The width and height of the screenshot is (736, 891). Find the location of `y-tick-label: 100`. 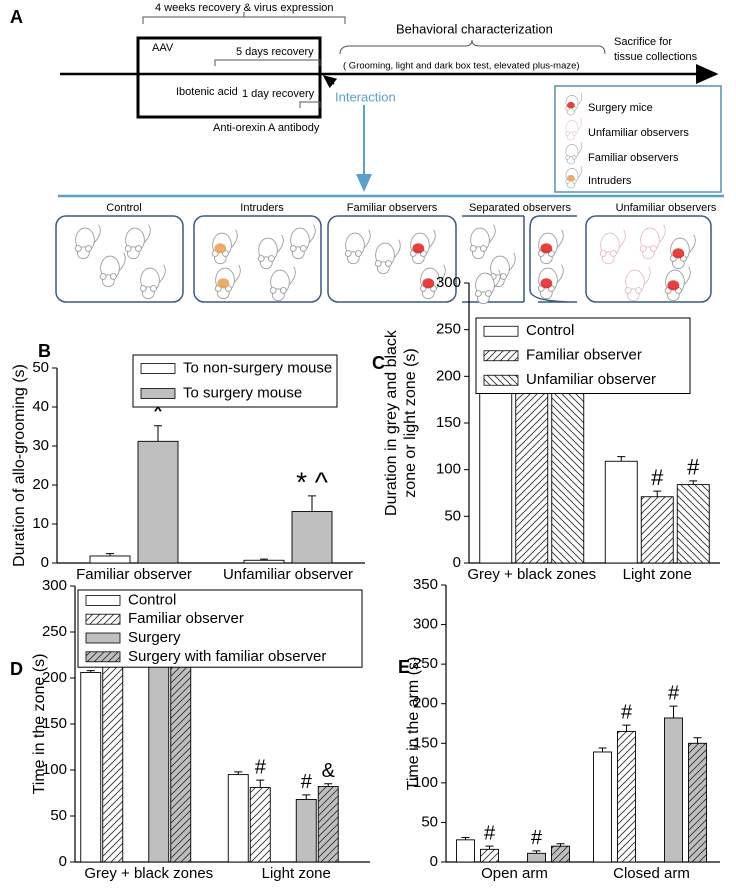

y-tick-label: 100 is located at coordinates (425, 782).